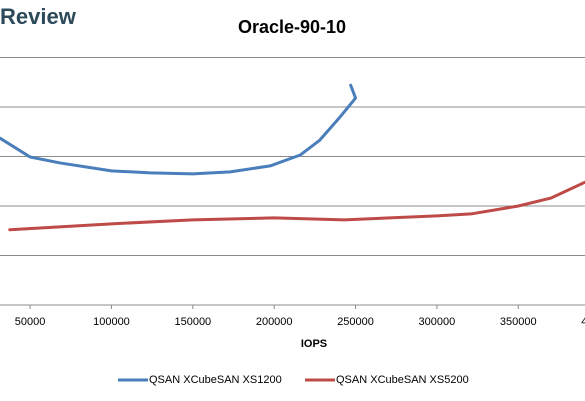 Image resolution: width=585 pixels, height=401 pixels. Describe the element at coordinates (437, 322) in the screenshot. I see `x-tick-label: 300000` at that location.